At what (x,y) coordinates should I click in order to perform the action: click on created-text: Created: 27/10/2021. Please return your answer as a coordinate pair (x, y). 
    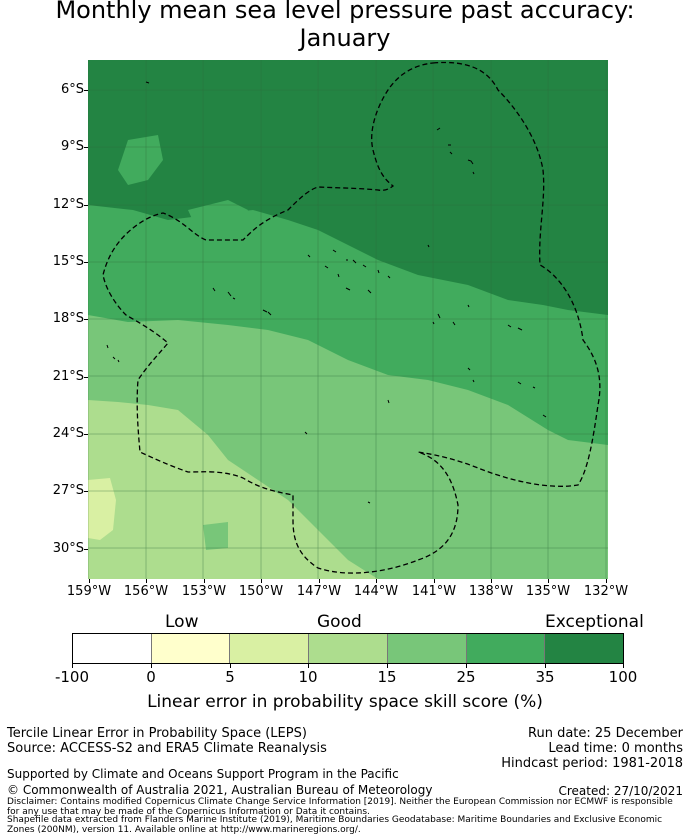
    Looking at the image, I should click on (620, 791).